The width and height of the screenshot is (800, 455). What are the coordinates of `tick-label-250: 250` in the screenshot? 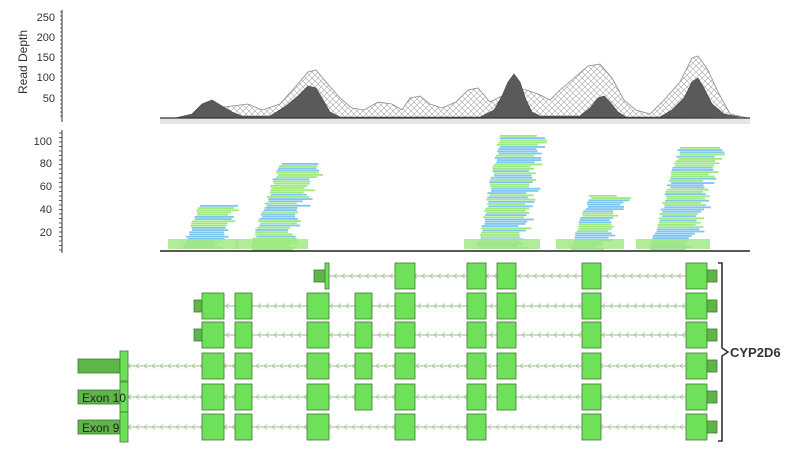 It's located at (46, 18).